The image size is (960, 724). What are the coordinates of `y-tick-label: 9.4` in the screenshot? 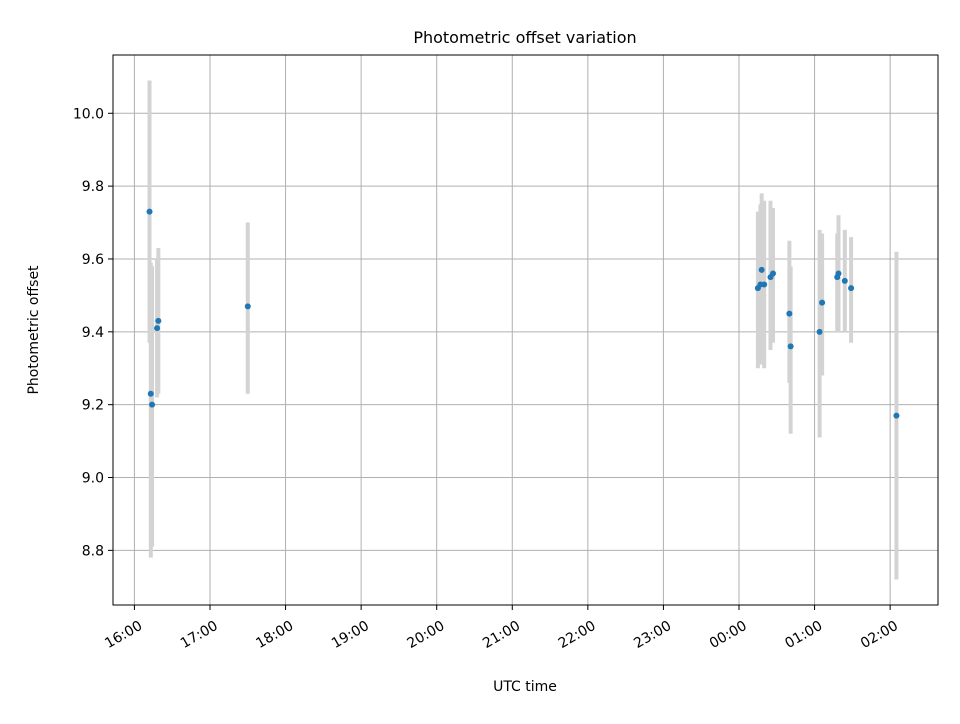 It's located at (93, 333).